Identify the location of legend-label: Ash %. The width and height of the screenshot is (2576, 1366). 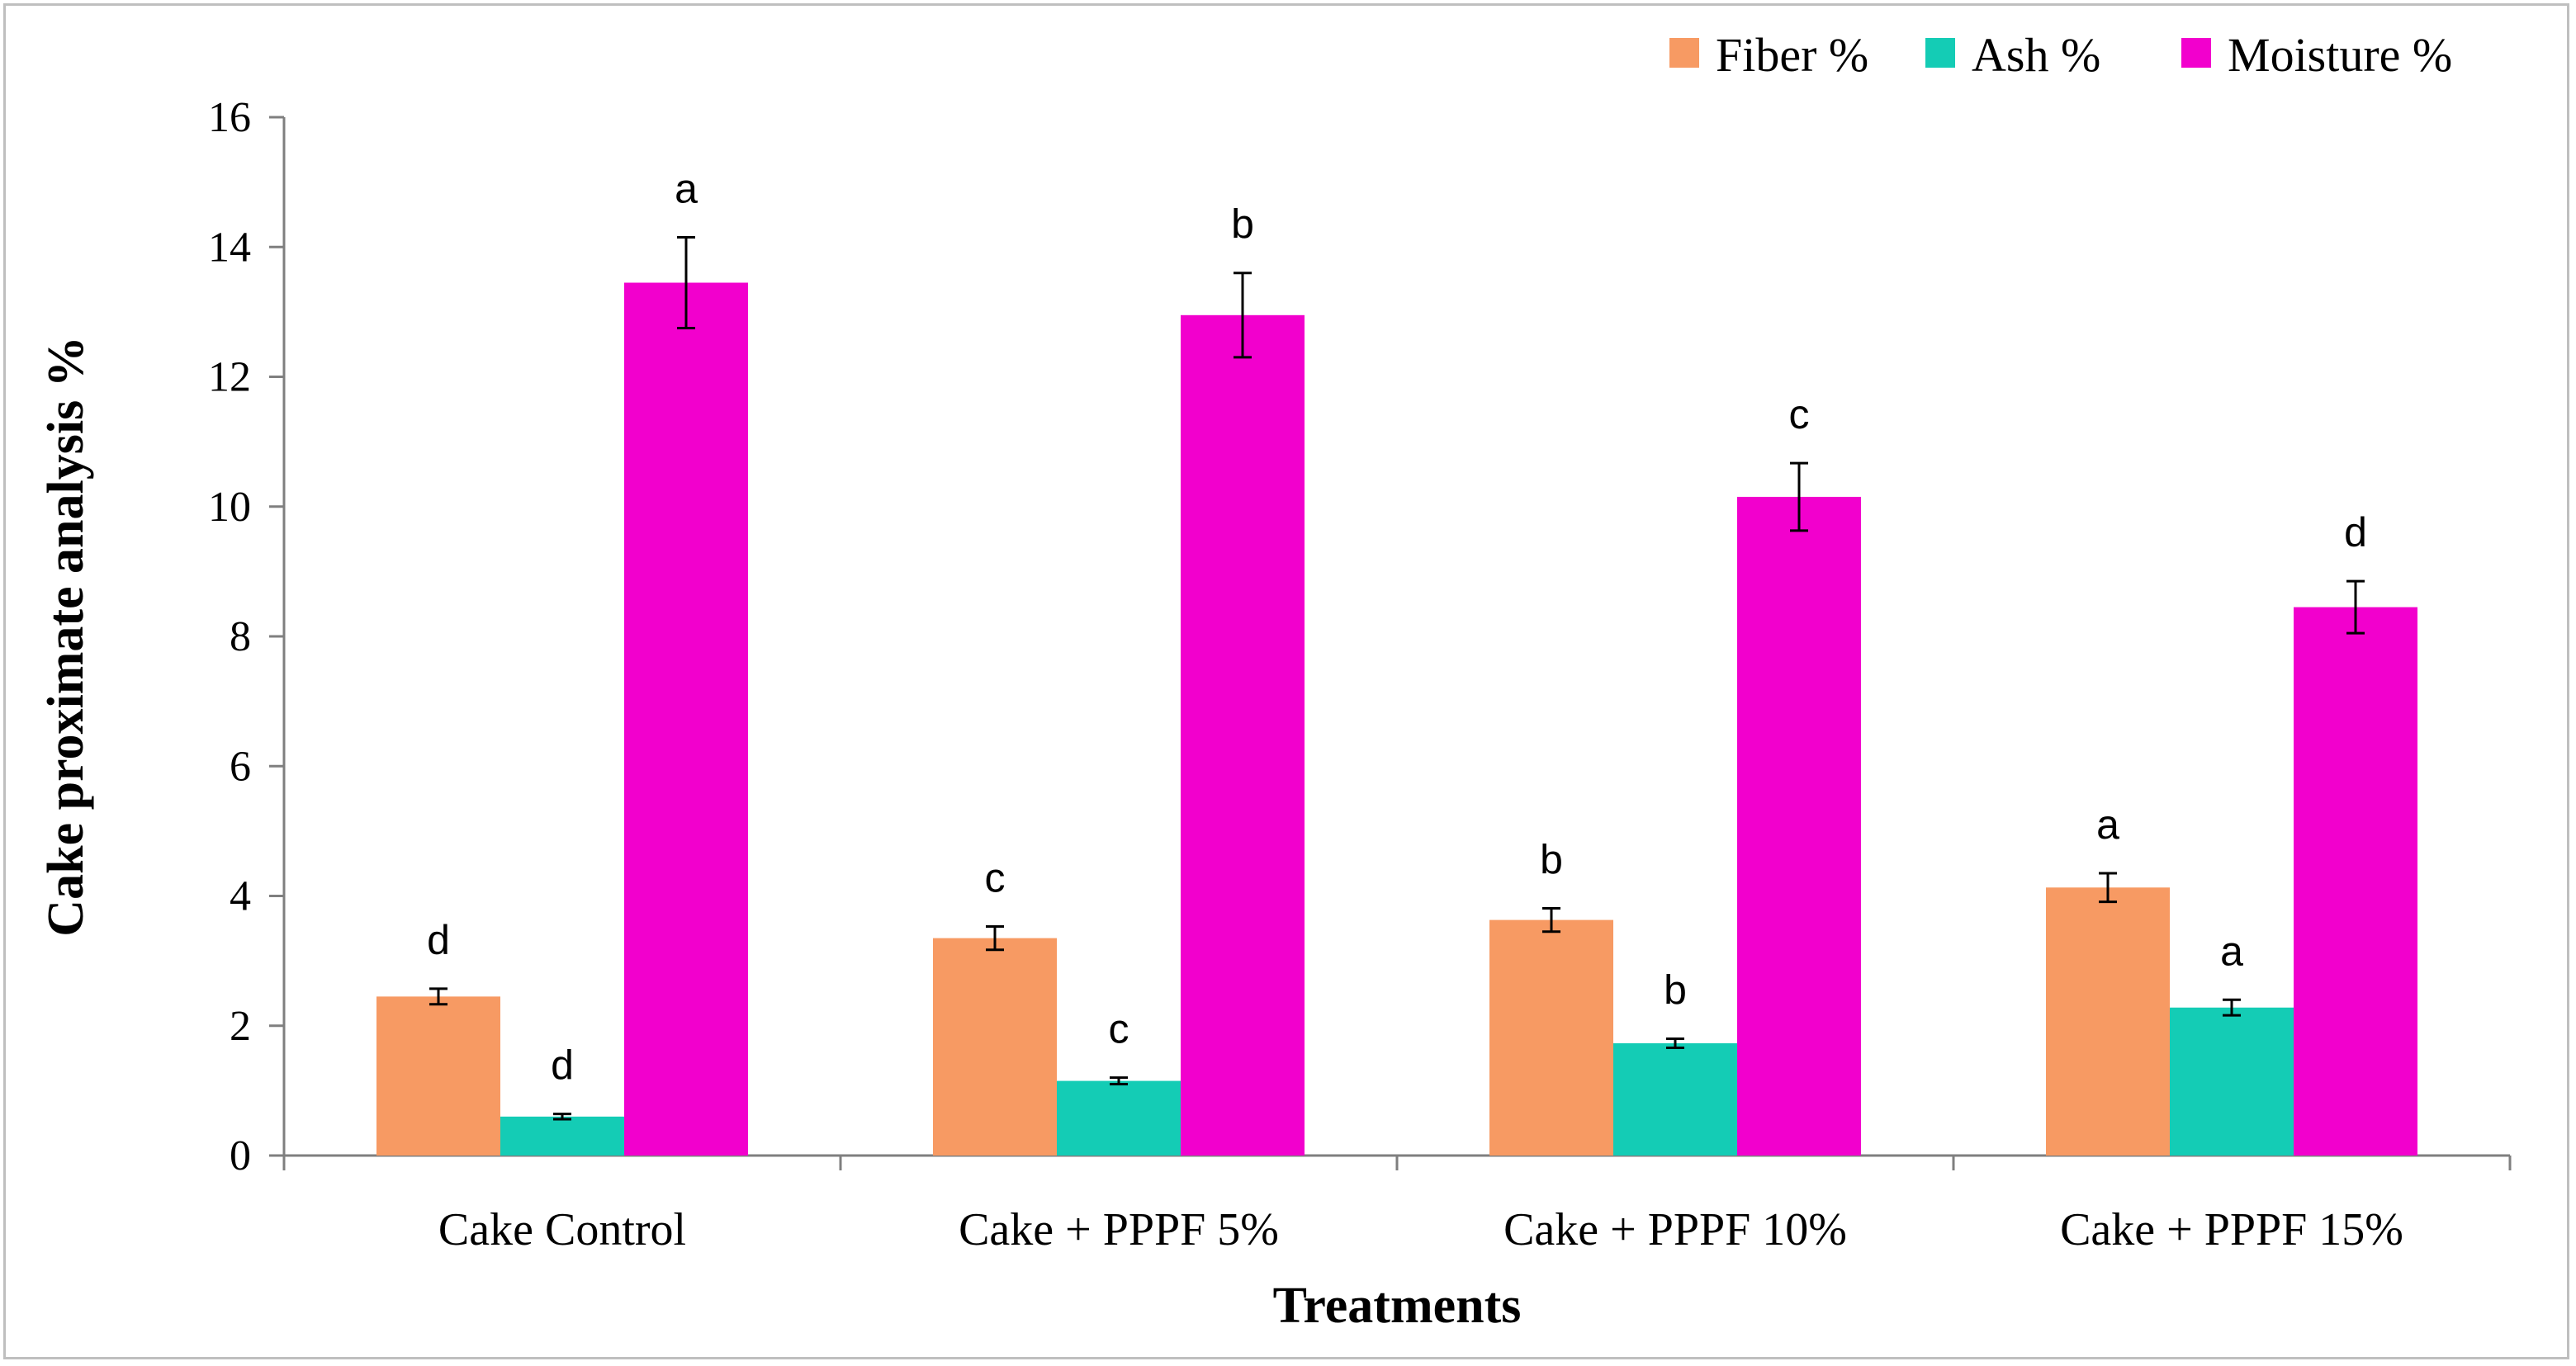
(2036, 55).